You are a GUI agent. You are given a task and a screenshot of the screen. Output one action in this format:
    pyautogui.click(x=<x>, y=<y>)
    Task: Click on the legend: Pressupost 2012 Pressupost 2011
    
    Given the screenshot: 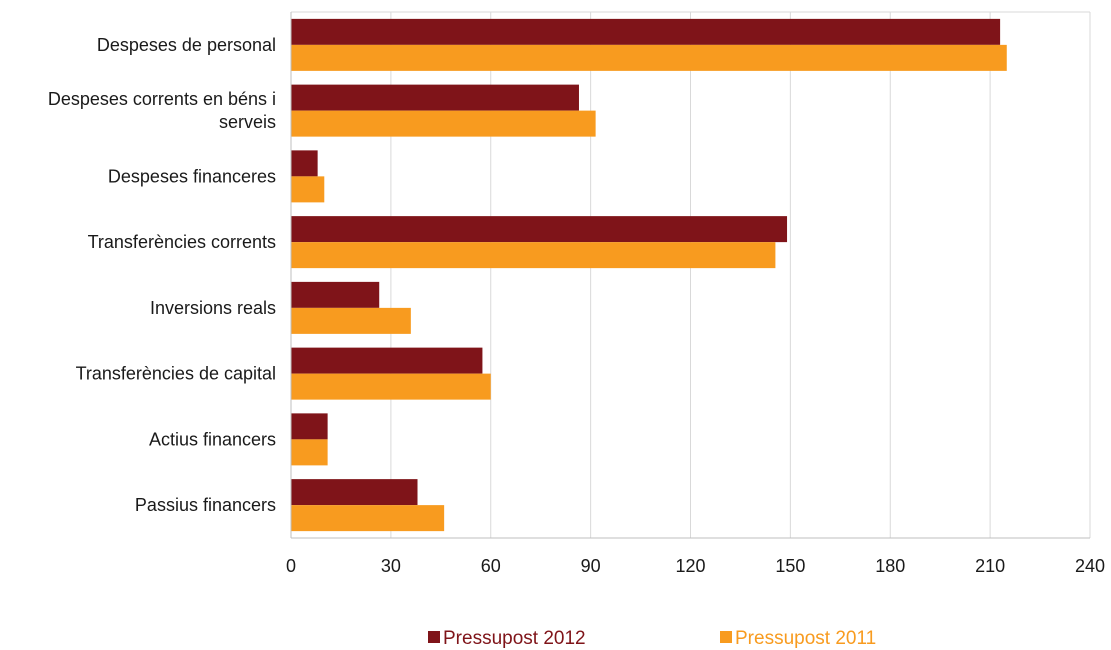 What is the action you would take?
    pyautogui.click(x=652, y=638)
    